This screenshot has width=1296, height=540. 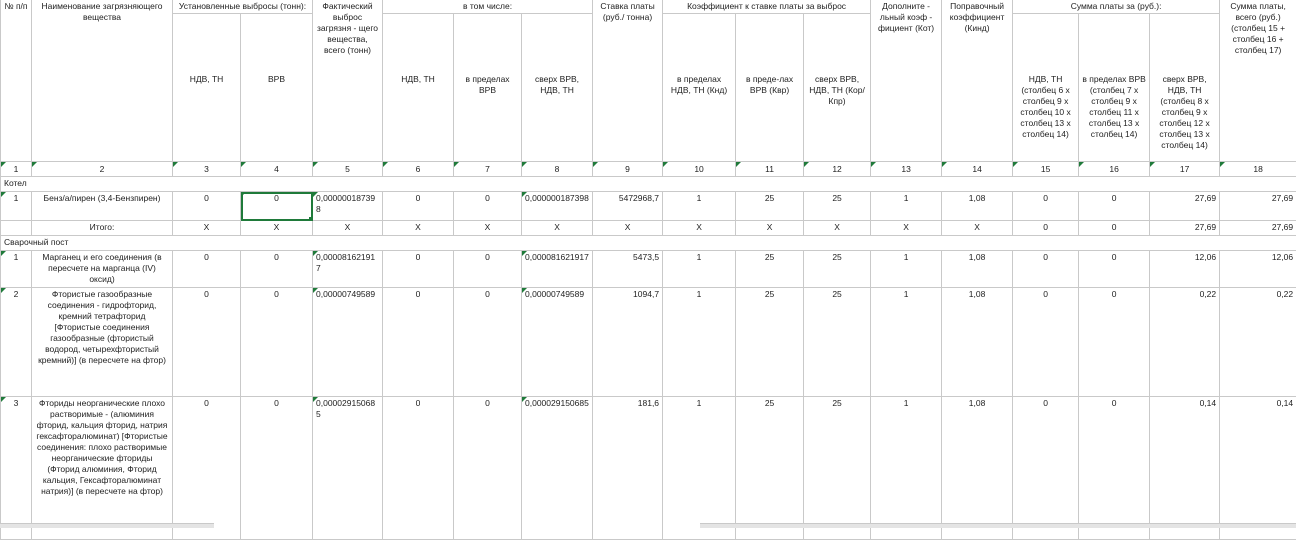 What do you see at coordinates (1258, 342) in the screenshot?
I see `cell-c18: 0,22` at bounding box center [1258, 342].